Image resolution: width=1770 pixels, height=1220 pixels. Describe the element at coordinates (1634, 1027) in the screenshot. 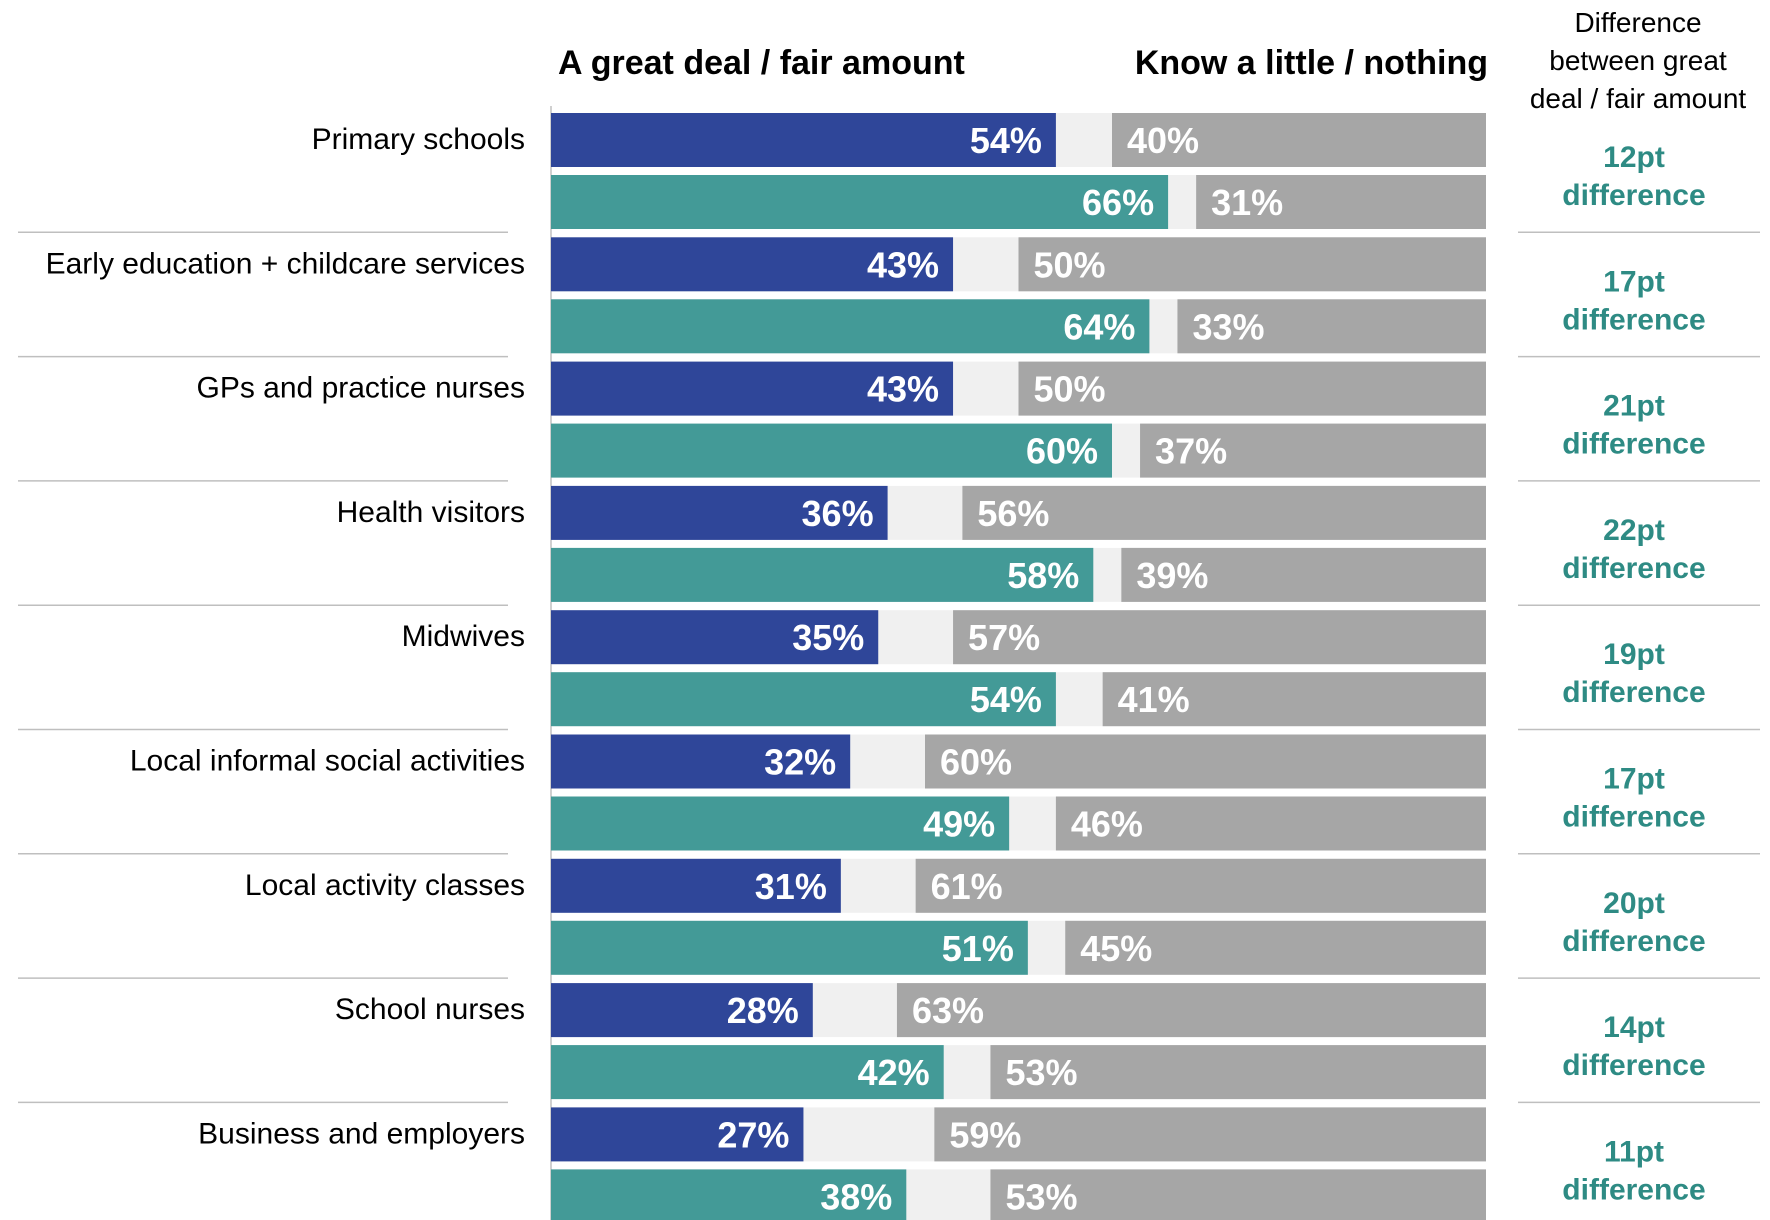

I see `difference-value: 14pt` at that location.